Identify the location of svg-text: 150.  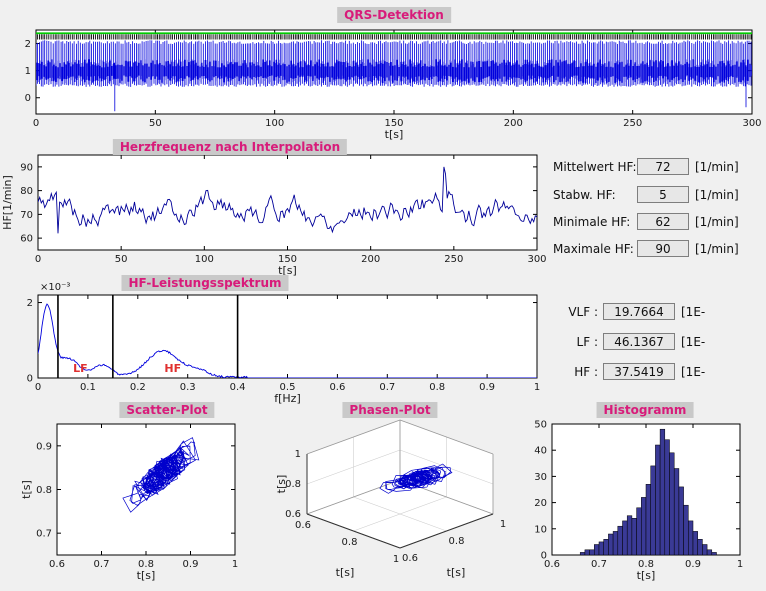
(287, 259).